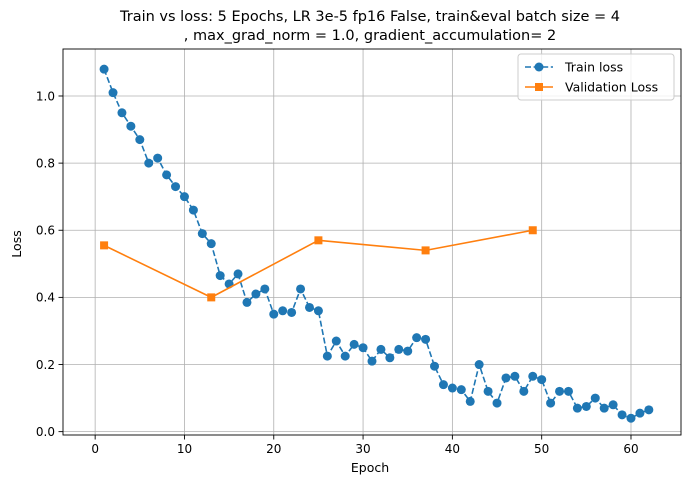 This screenshot has height=486, width=691. I want to click on x-tick-label: 50, so click(541, 449).